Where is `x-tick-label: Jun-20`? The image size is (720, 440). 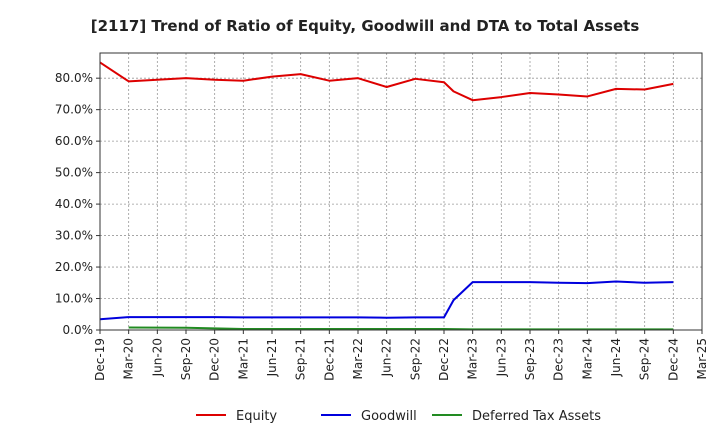 x-tick-label: Jun-20 is located at coordinates (157, 357).